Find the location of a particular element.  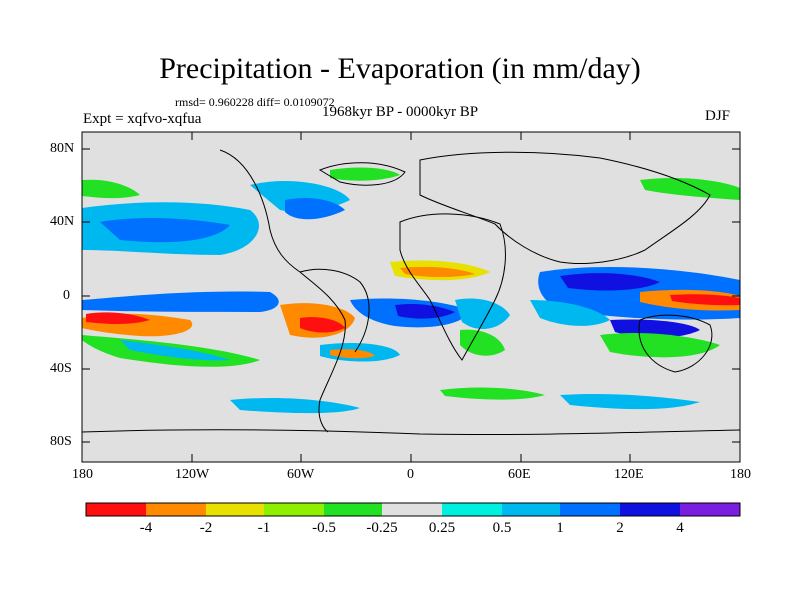

colorbar-label: -4 is located at coordinates (146, 528).